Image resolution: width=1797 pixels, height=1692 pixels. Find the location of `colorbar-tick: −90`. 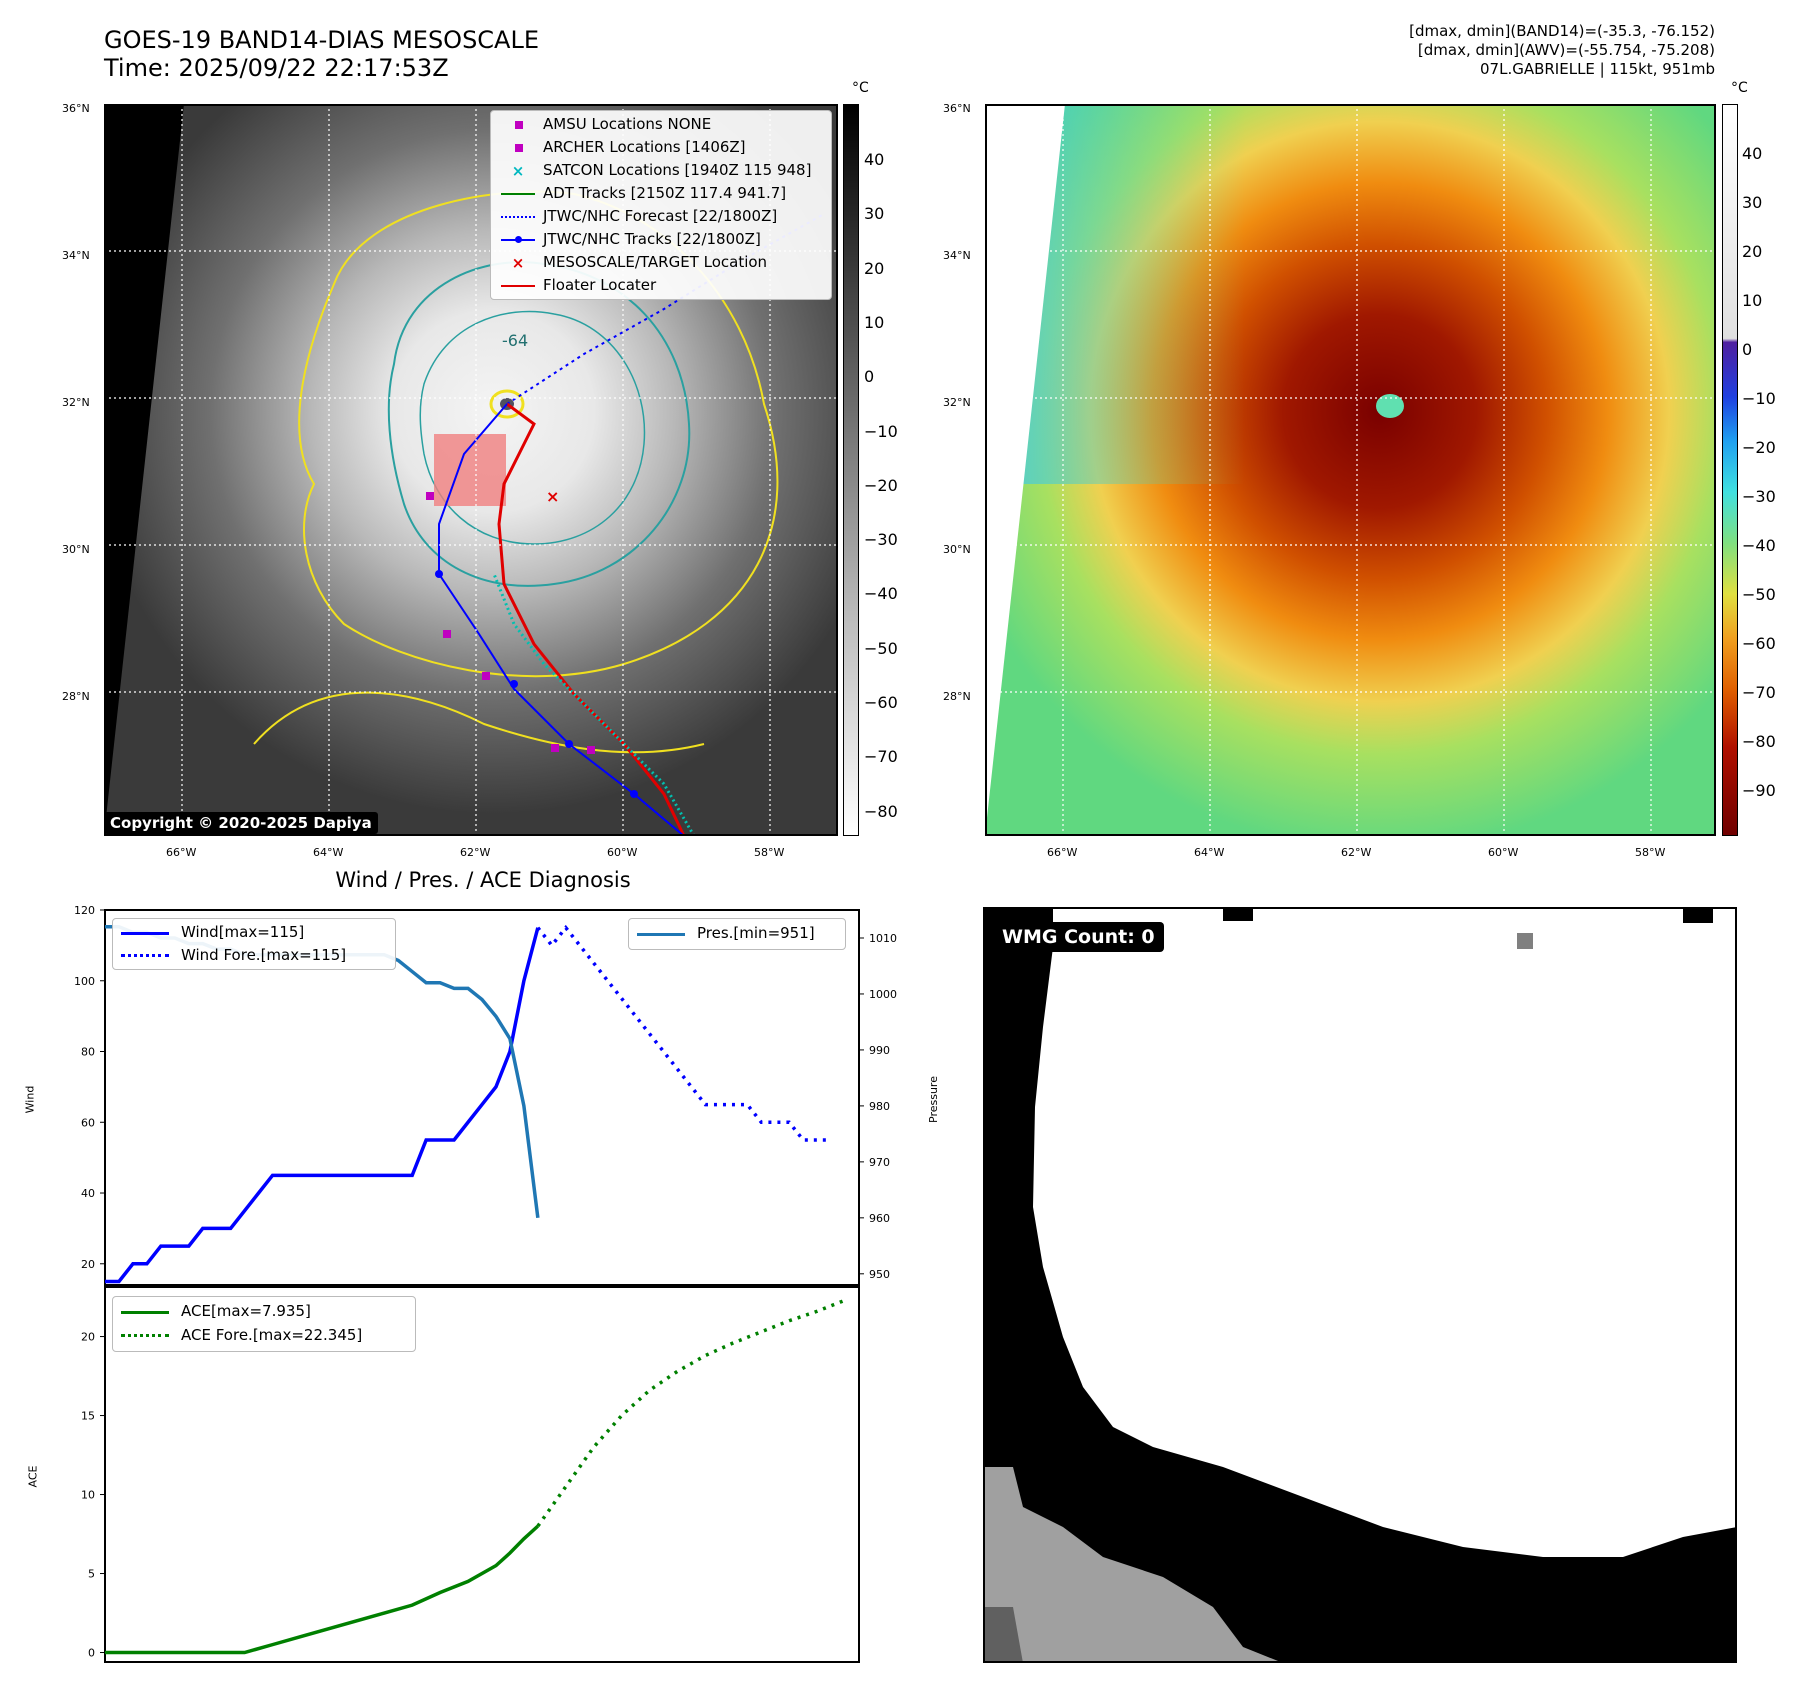

colorbar-tick: −90 is located at coordinates (1759, 790).